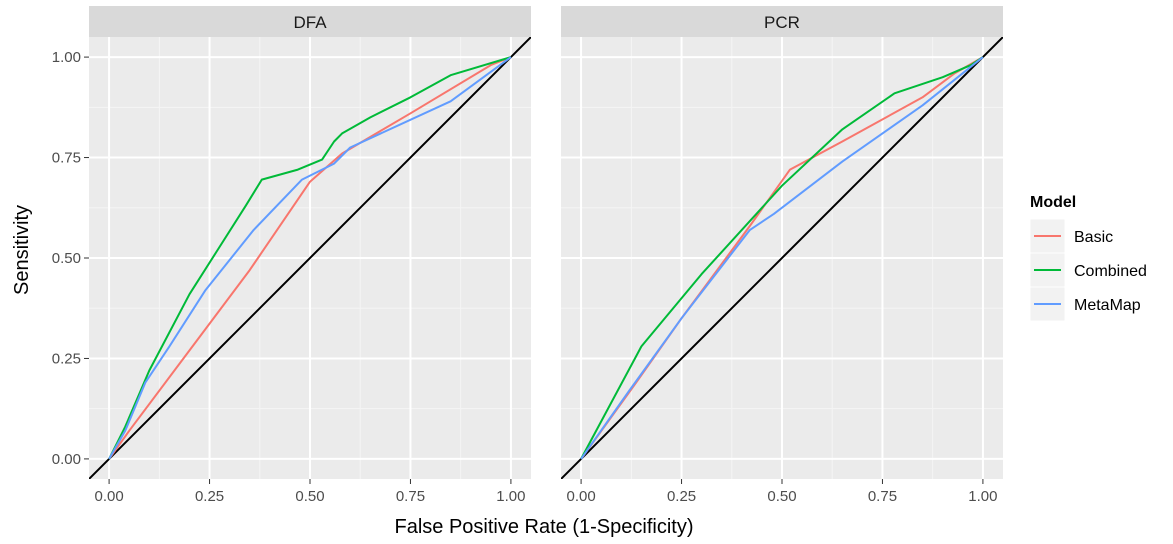 This screenshot has width=1173, height=544. Describe the element at coordinates (66, 57) in the screenshot. I see `y-tick-label: 1.00` at that location.